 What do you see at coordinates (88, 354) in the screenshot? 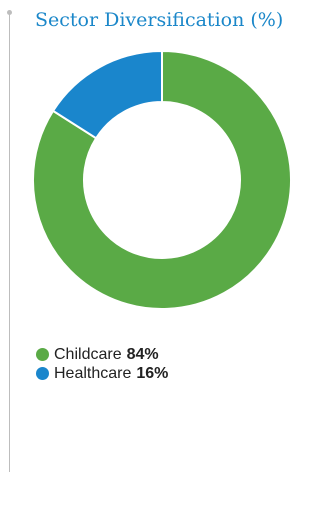
I see `legend-label-childcare: Childcare` at bounding box center [88, 354].